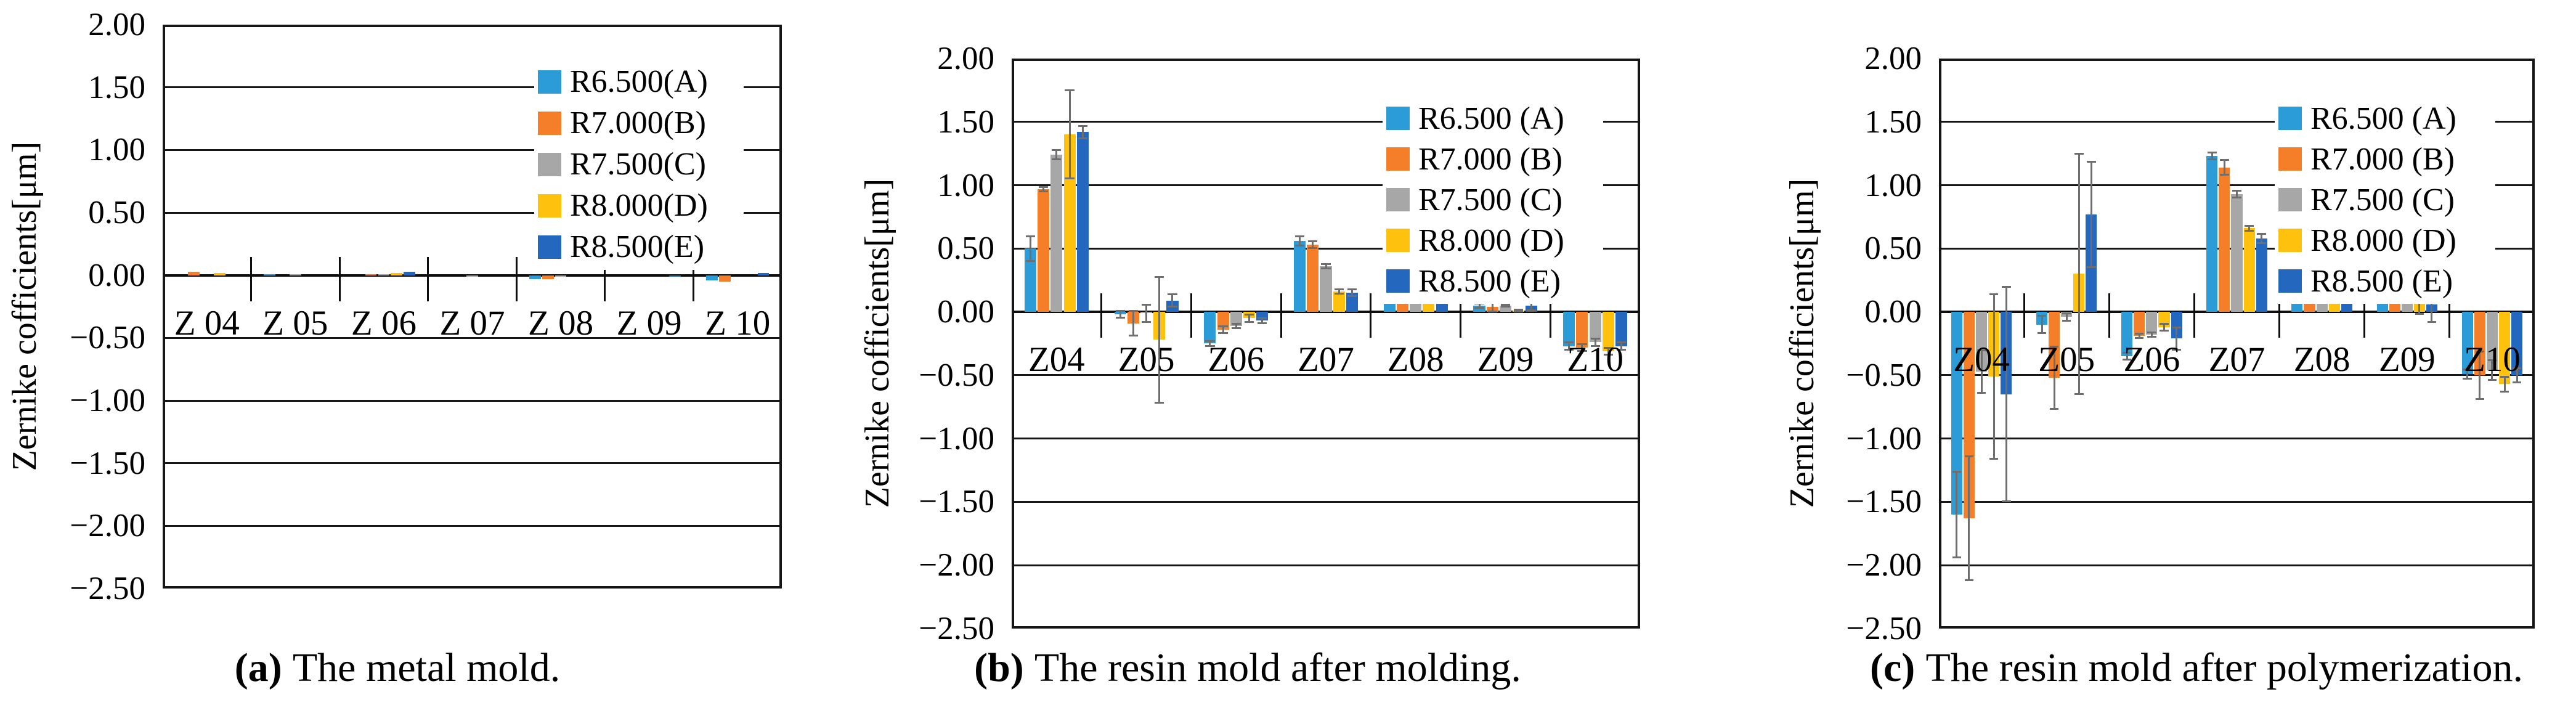 Image resolution: width=2576 pixels, height=713 pixels. What do you see at coordinates (383, 323) in the screenshot?
I see `x-tick-label: Z 06` at bounding box center [383, 323].